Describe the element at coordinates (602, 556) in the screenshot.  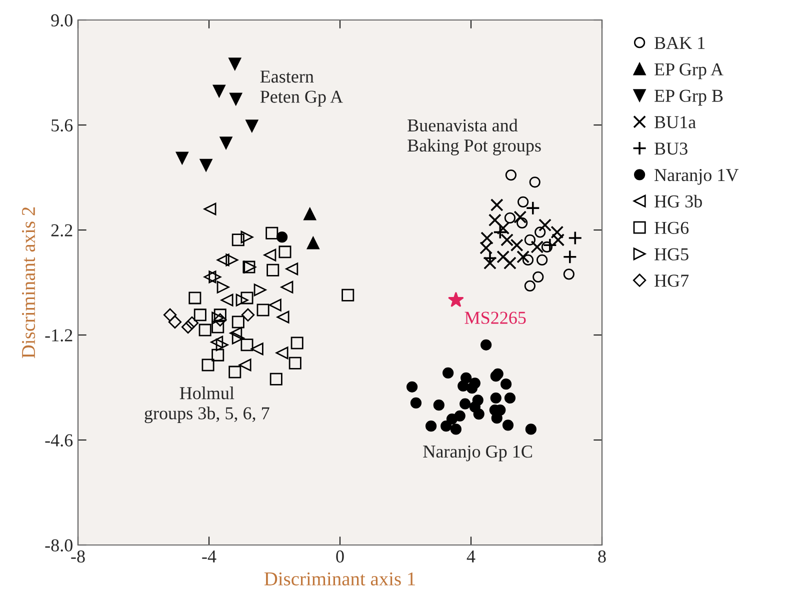
I see `x-tick-label: 8` at that location.